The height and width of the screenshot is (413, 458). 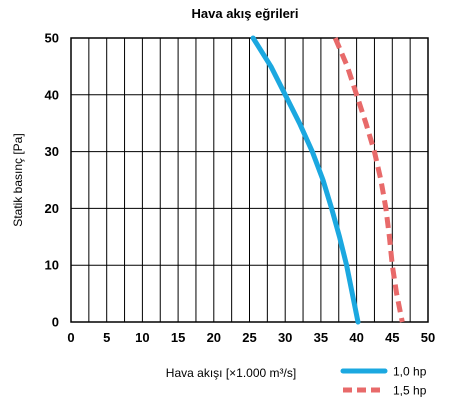 What do you see at coordinates (356, 337) in the screenshot?
I see `x-tick-label: 40` at bounding box center [356, 337].